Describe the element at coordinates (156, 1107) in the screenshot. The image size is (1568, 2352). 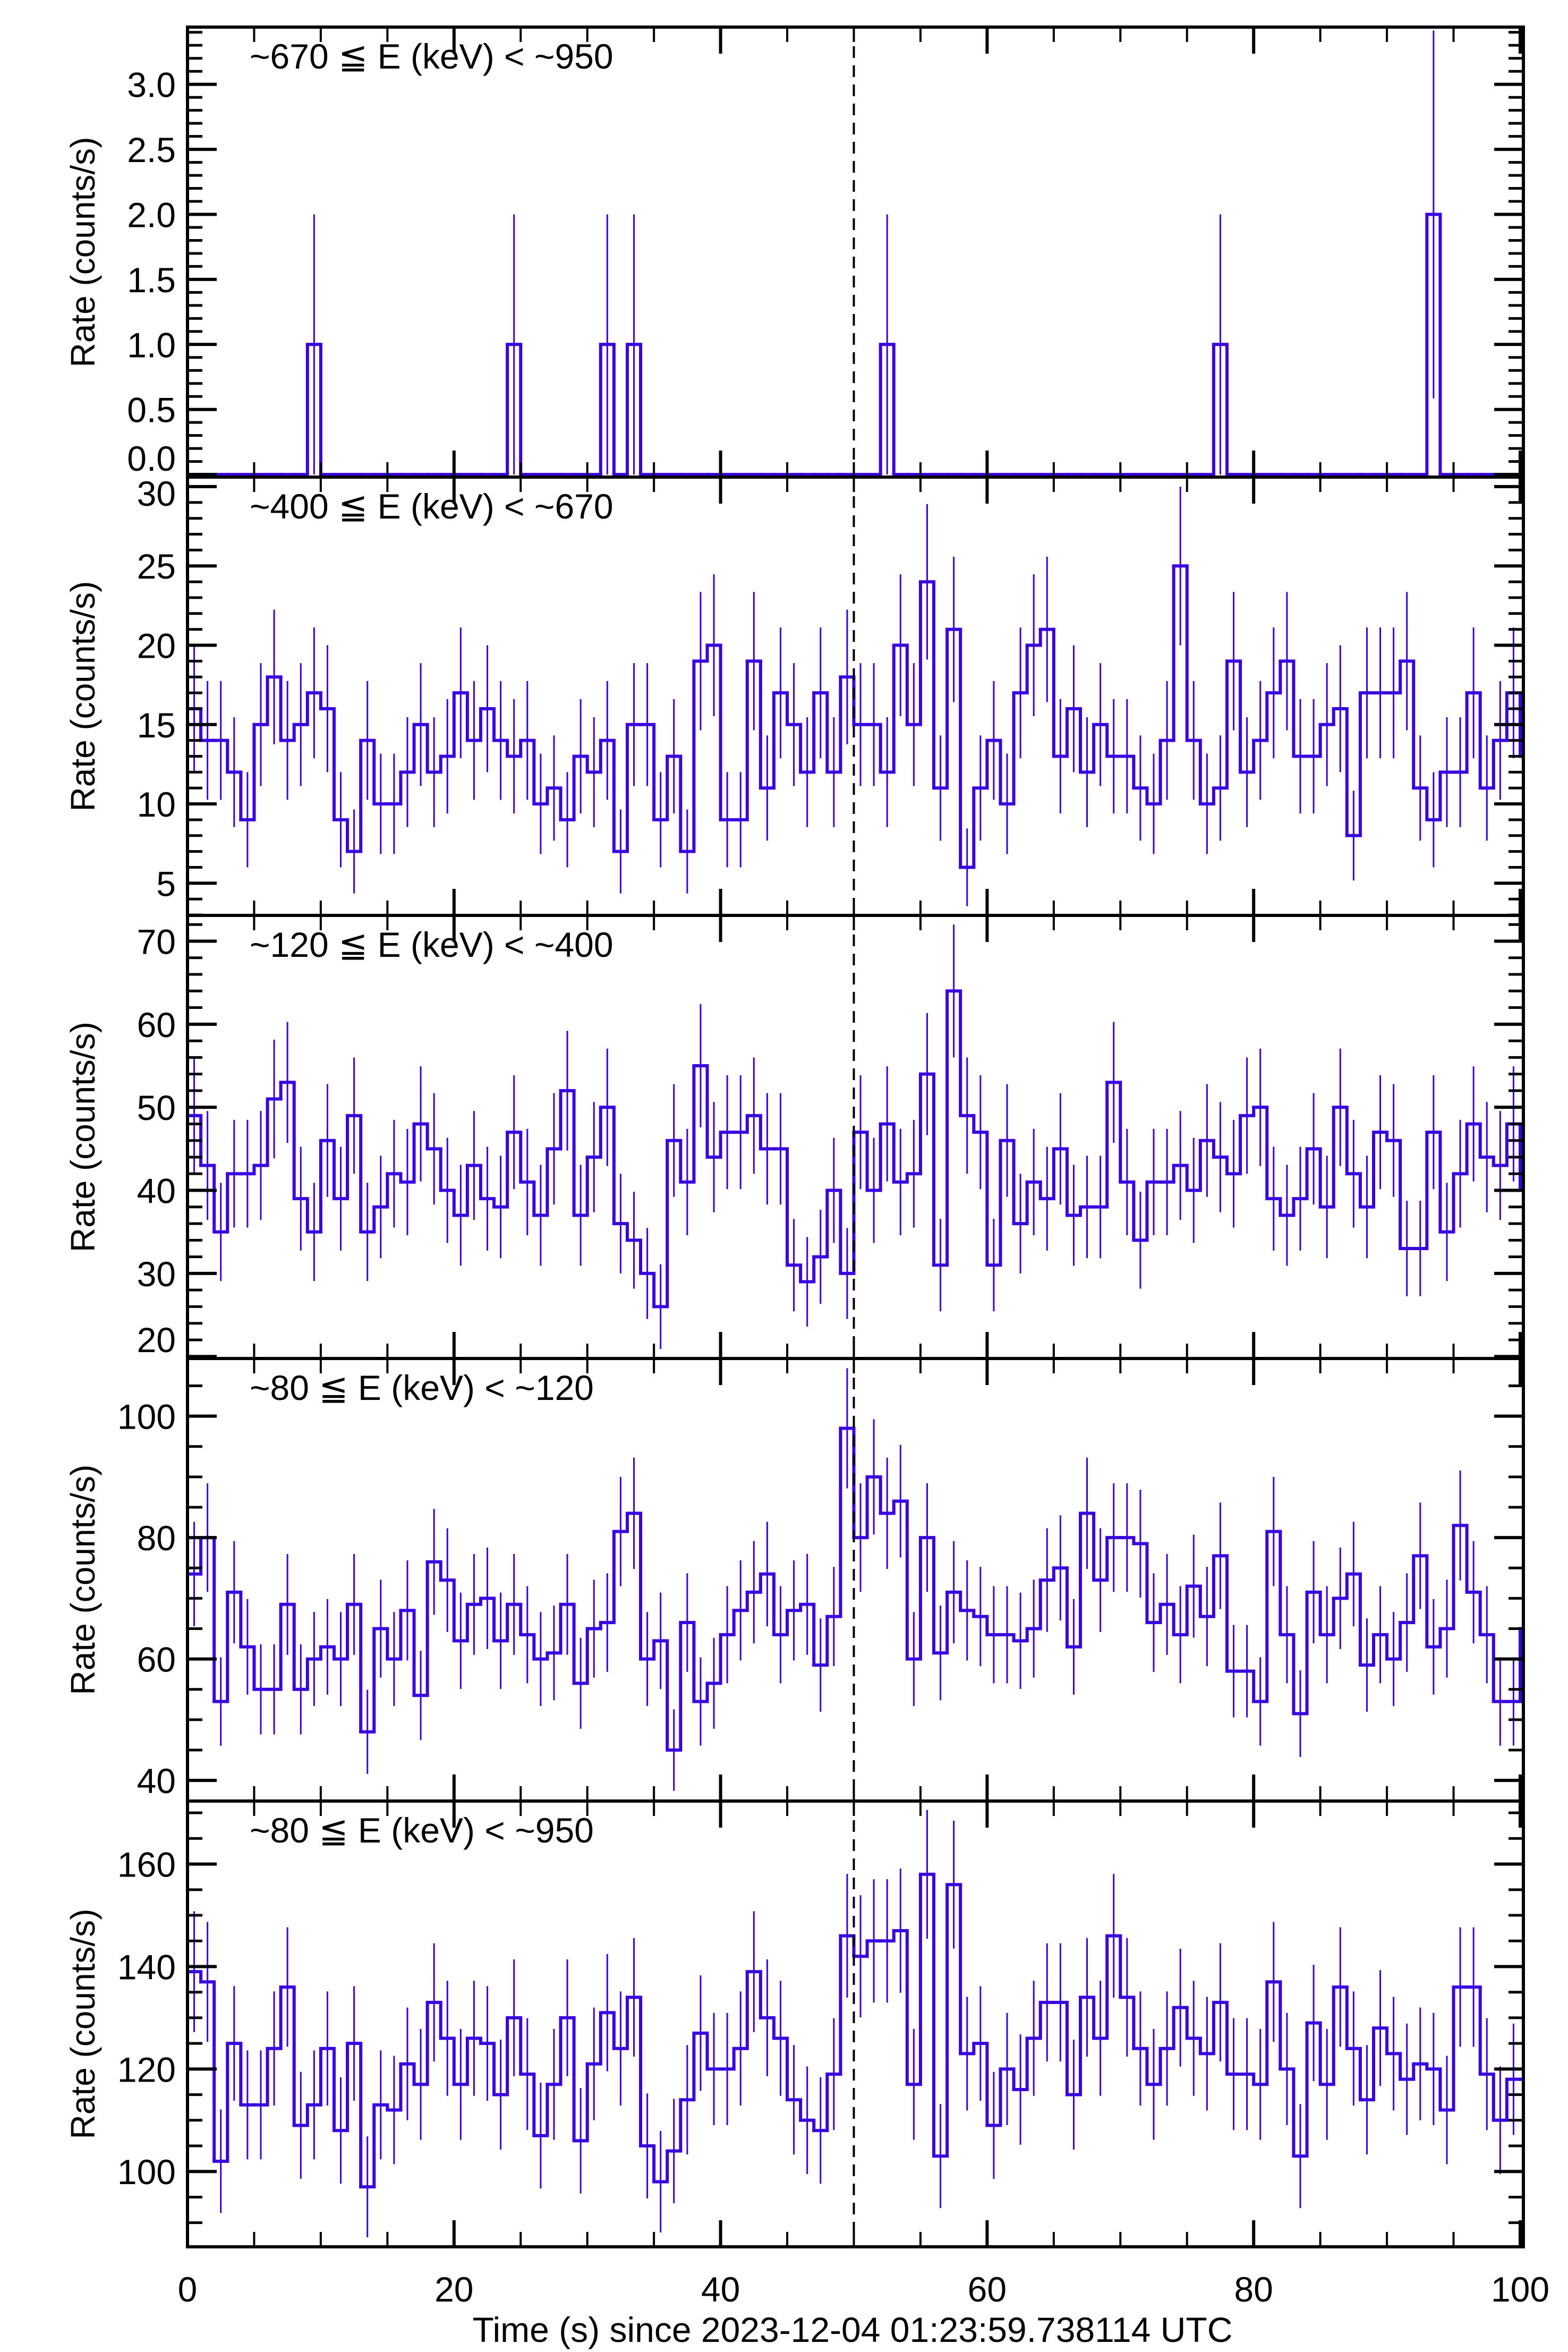
I see `y-tick-label: 50` at that location.